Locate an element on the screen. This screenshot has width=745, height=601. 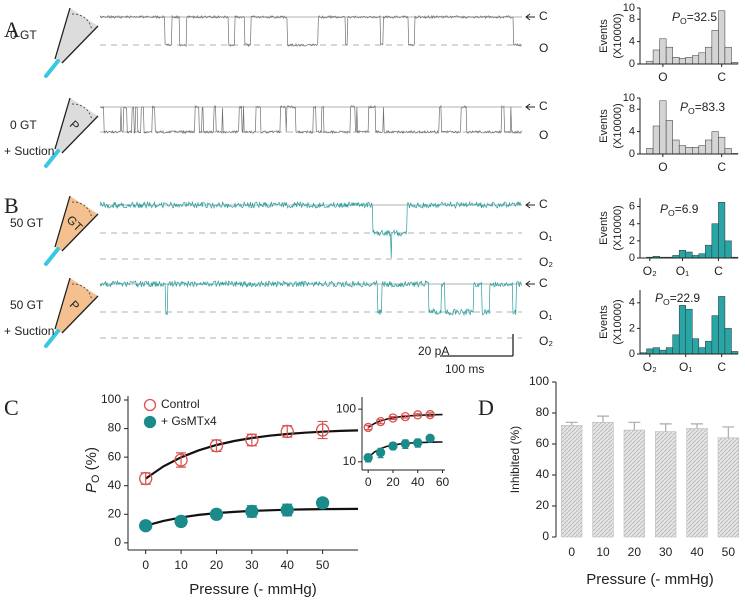
y-axis-title-sub: O is located at coordinates (96, 479).